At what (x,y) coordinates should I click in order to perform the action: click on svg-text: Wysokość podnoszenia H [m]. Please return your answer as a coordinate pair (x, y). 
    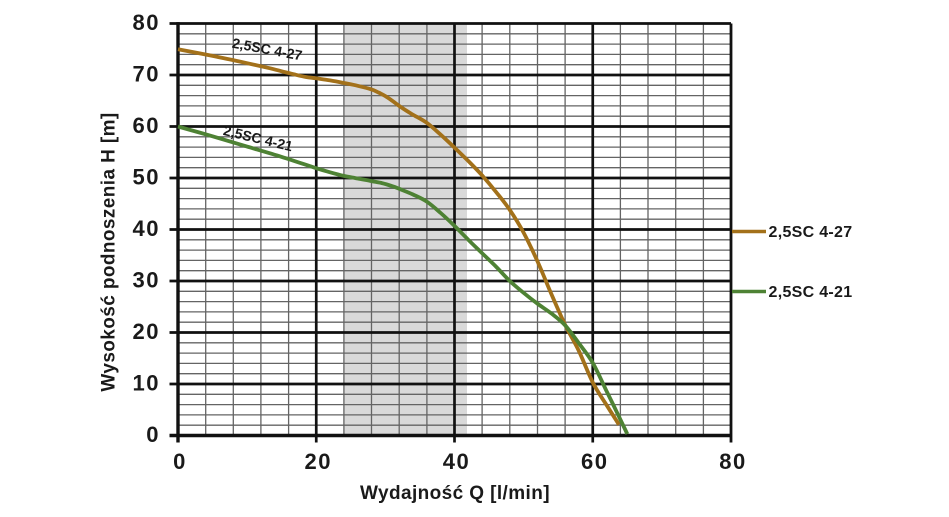
    Looking at the image, I should click on (109, 251).